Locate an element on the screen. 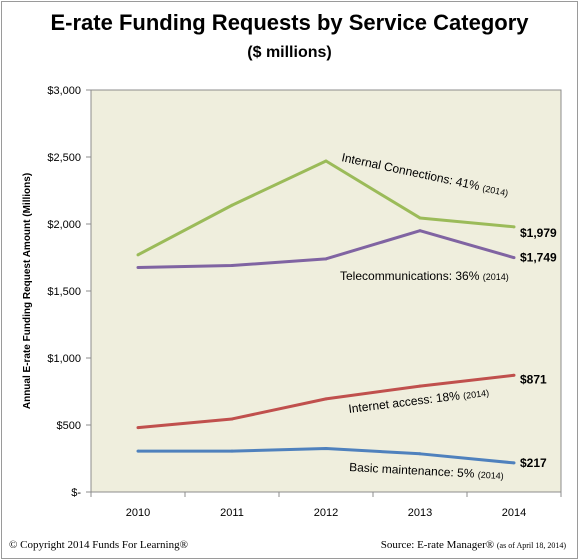 The height and width of the screenshot is (560, 579). data-label: $1,749 is located at coordinates (538, 258).